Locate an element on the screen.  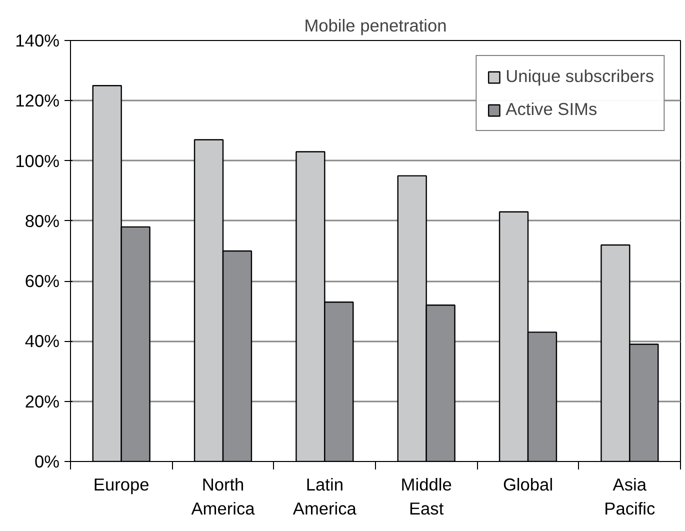
y-tick-label: 60% is located at coordinates (42, 281).